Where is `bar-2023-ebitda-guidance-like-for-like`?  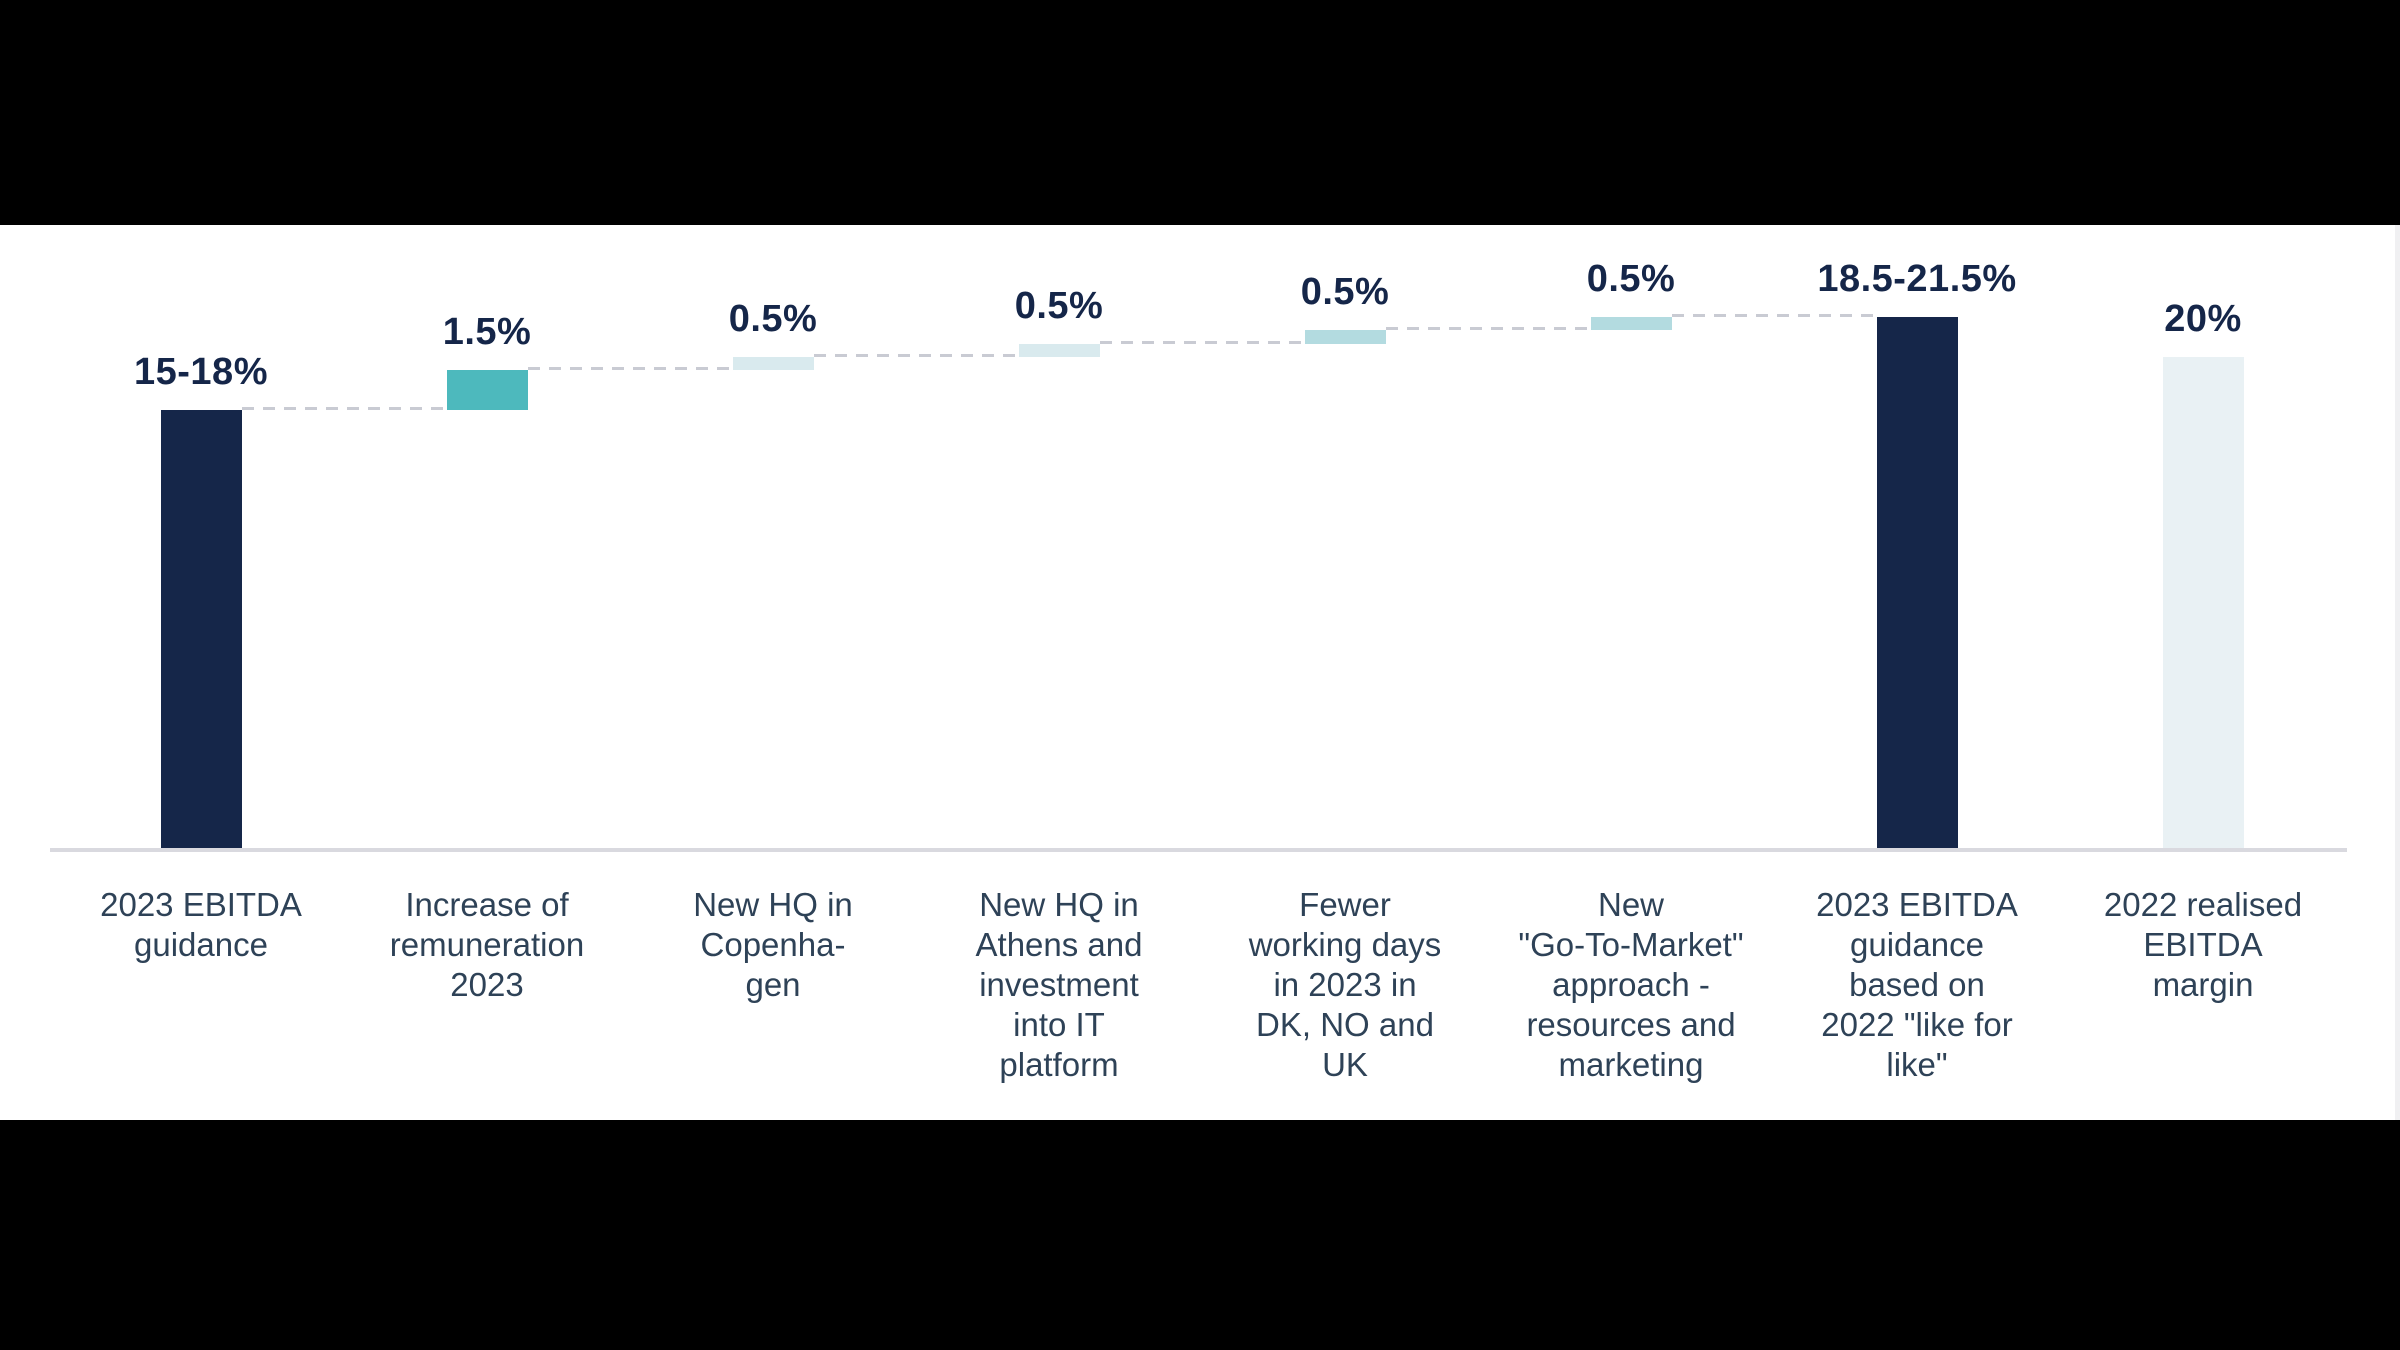
bar-2023-ebitda-guidance-like-for-like is located at coordinates (1917, 582).